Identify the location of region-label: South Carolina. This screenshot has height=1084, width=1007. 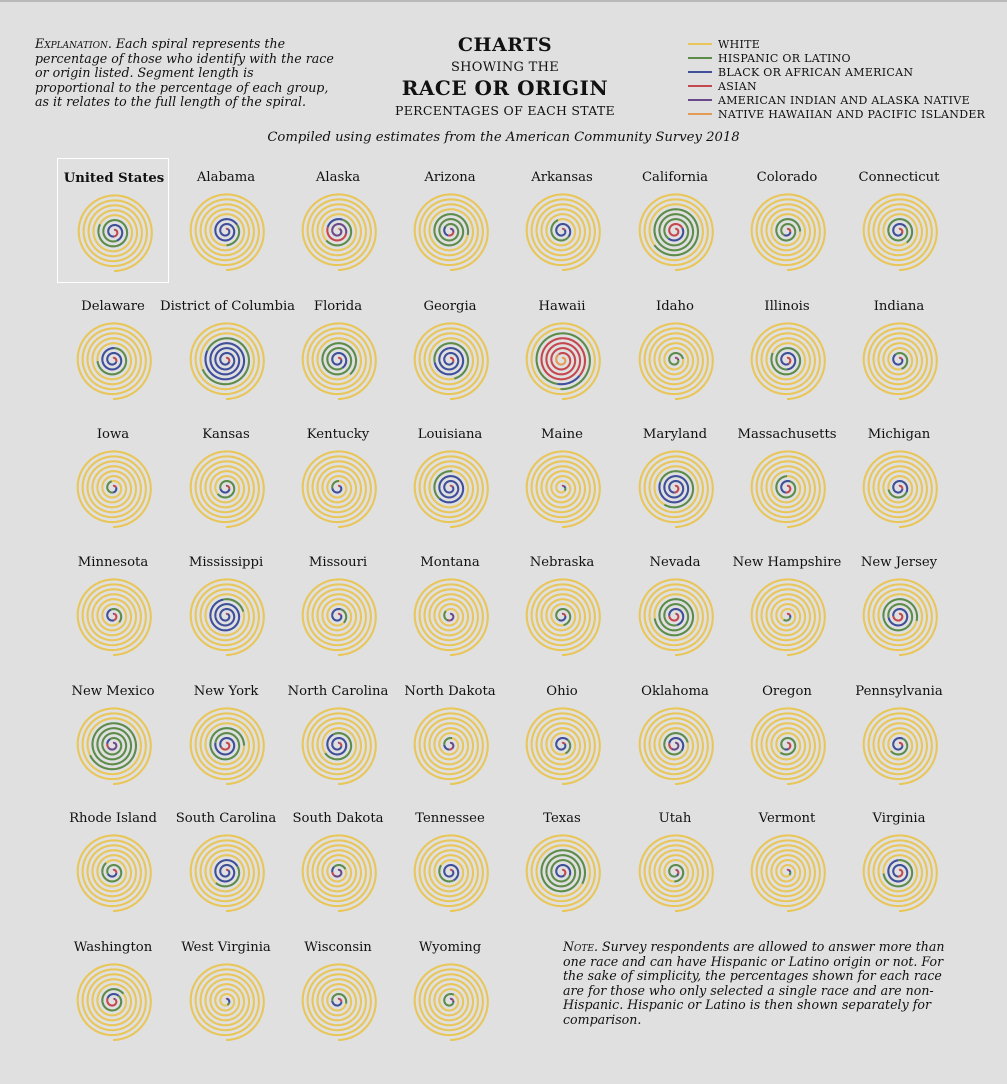
(226, 818).